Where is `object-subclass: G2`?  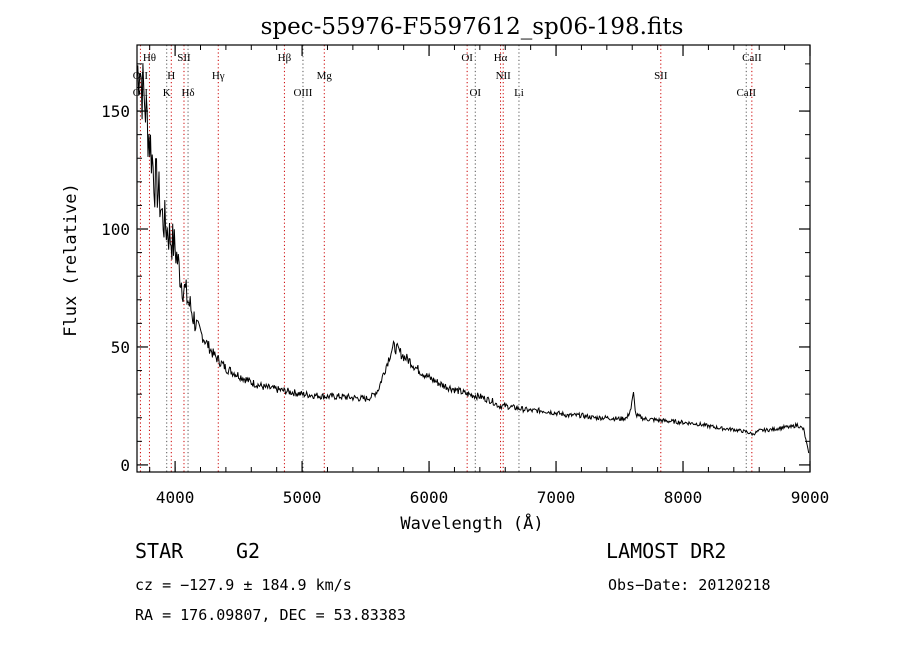 object-subclass: G2 is located at coordinates (248, 551).